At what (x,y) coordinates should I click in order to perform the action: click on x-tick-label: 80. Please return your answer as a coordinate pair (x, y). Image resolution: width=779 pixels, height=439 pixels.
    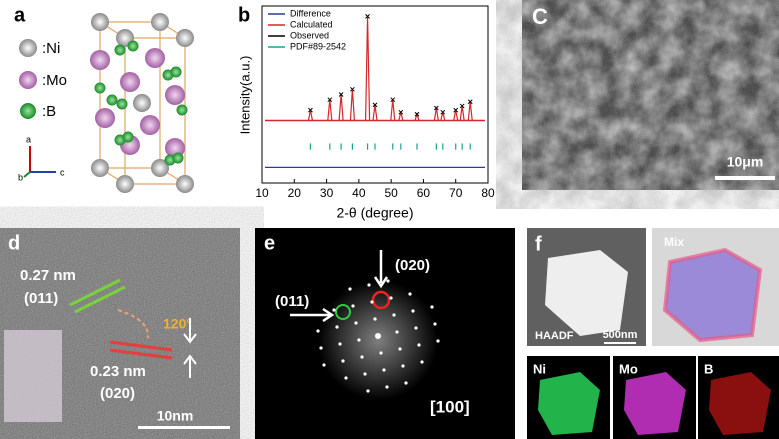
    Looking at the image, I should click on (488, 193).